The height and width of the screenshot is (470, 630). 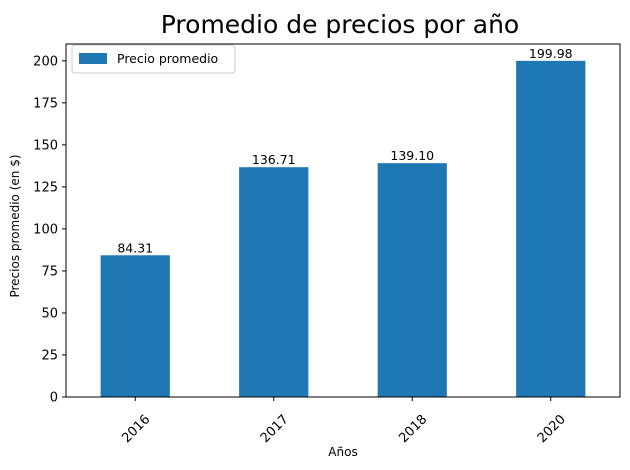 I want to click on data-label-2017: 136.71, so click(x=274, y=159).